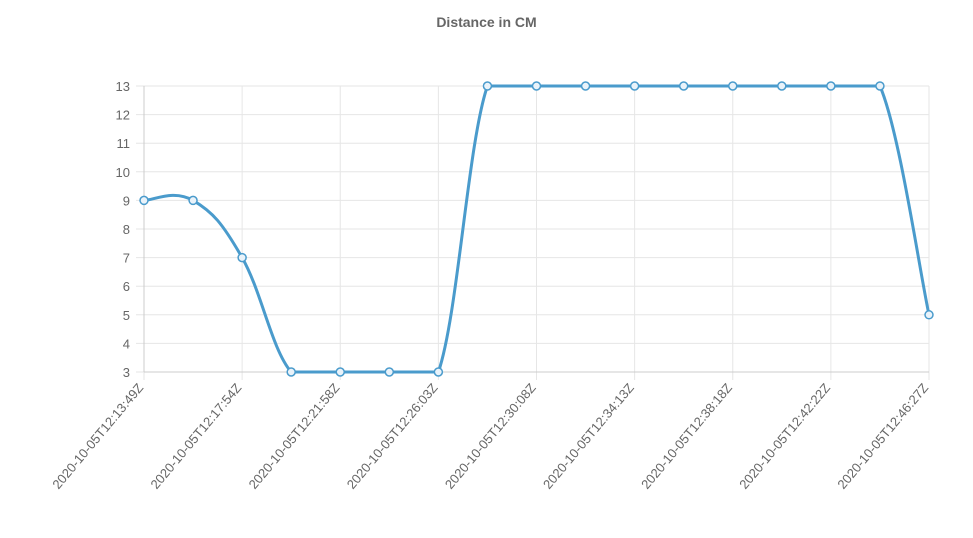 Image resolution: width=973 pixels, height=538 pixels. Describe the element at coordinates (123, 86) in the screenshot. I see `y-tick-label: 13` at that location.